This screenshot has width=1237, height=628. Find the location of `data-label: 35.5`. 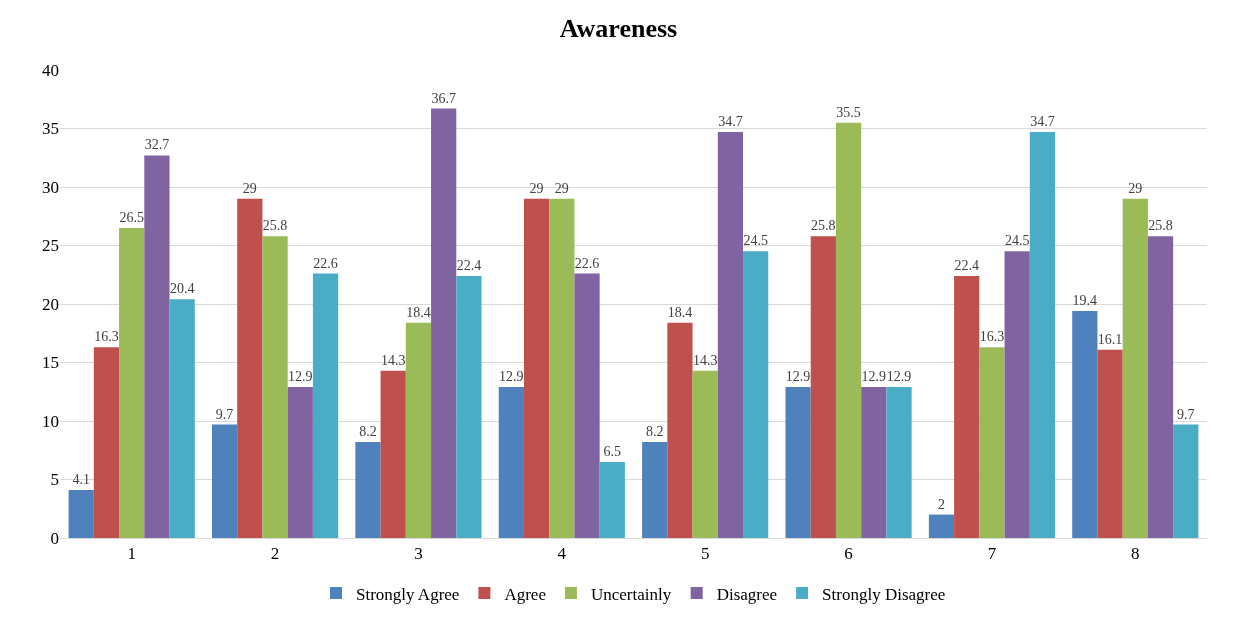

data-label: 35.5 is located at coordinates (848, 112).